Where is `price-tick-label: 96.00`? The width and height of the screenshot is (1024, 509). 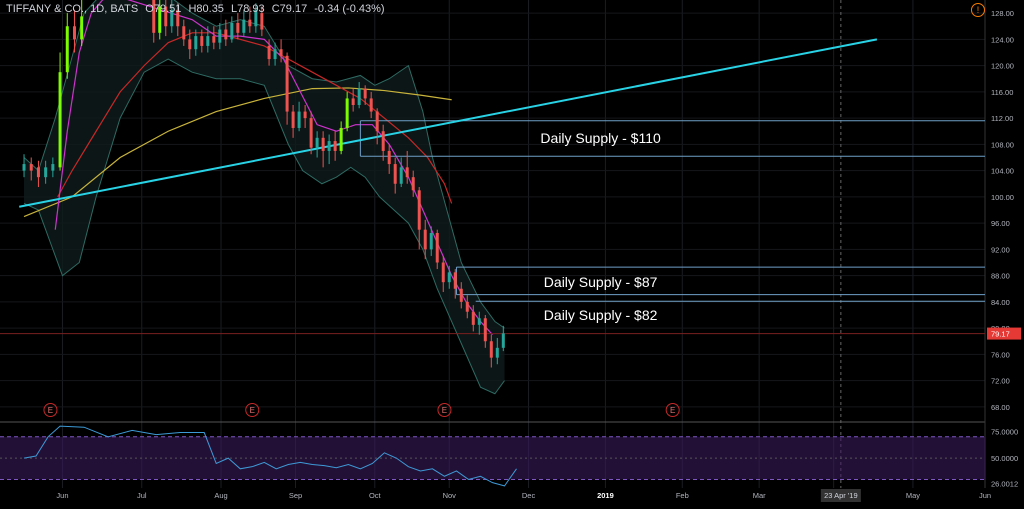 price-tick-label: 96.00 is located at coordinates (1000, 223).